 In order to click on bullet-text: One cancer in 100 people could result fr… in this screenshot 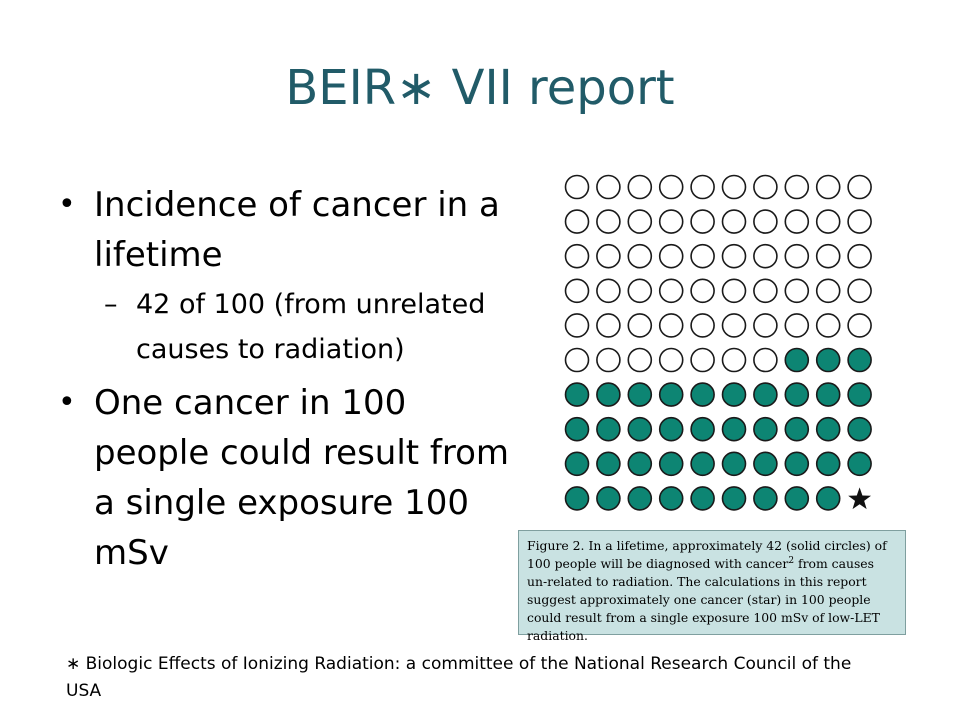, I will do `click(302, 478)`.